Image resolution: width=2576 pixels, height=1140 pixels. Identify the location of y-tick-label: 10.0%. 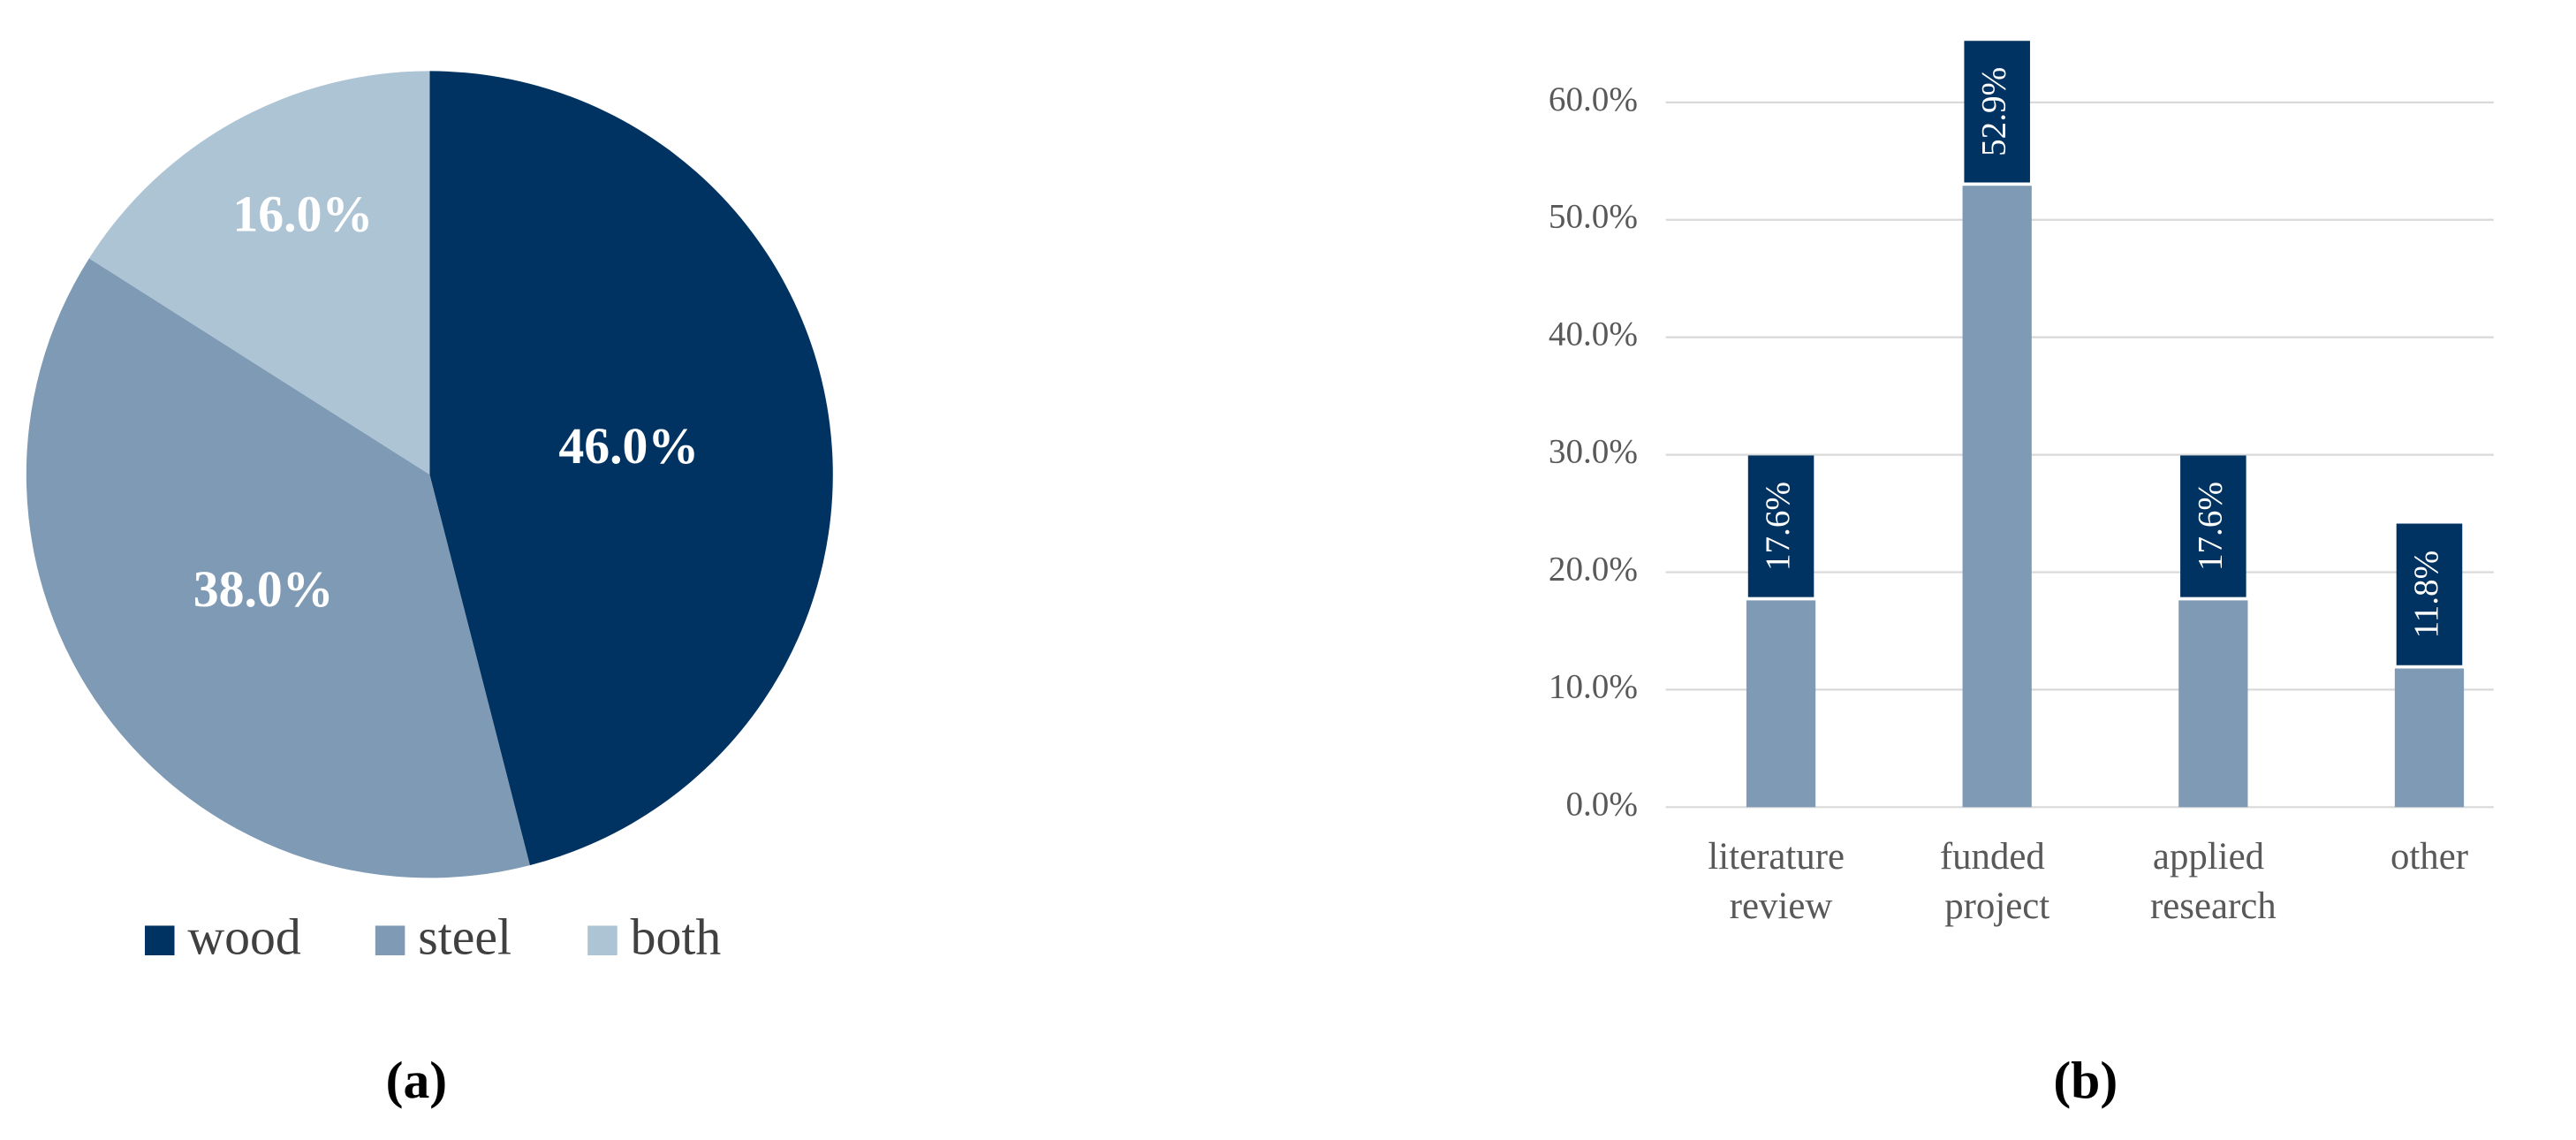
(1594, 686).